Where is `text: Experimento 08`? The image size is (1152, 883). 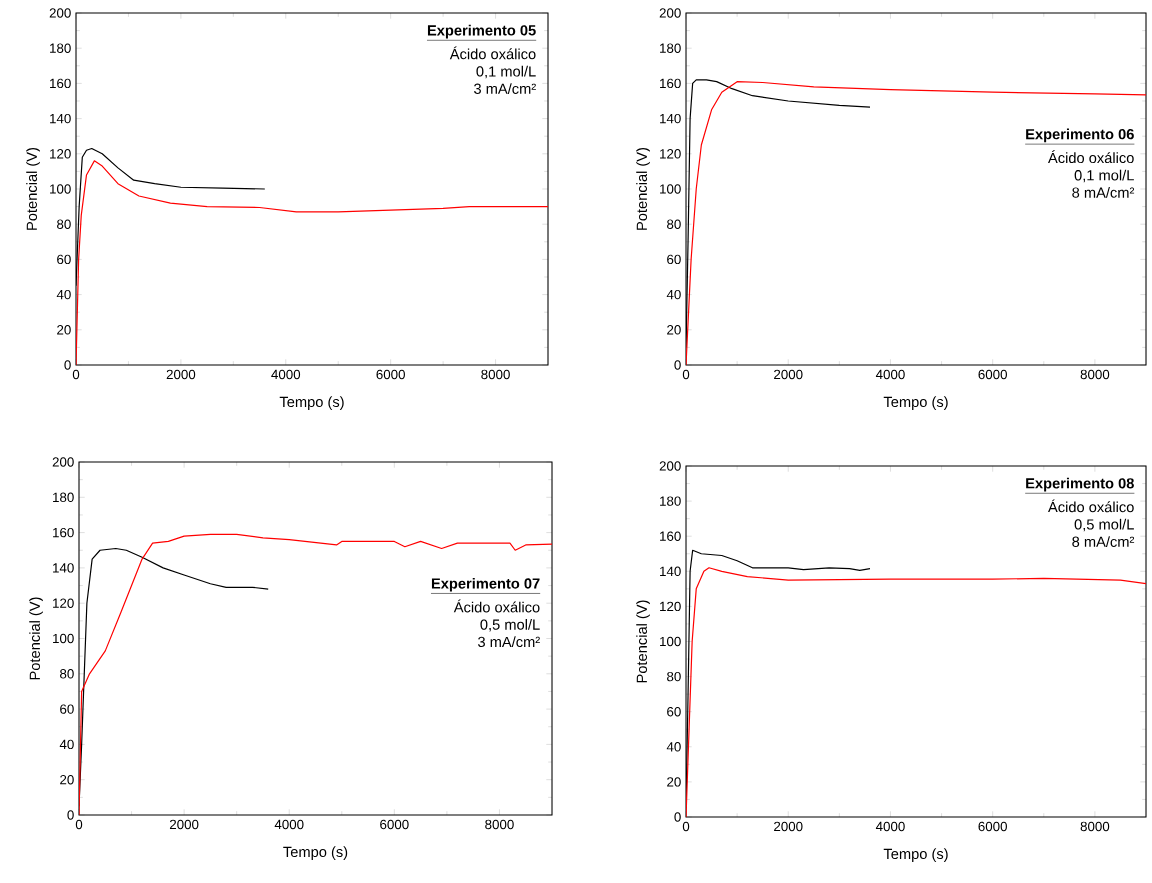
text: Experimento 08 is located at coordinates (1080, 484).